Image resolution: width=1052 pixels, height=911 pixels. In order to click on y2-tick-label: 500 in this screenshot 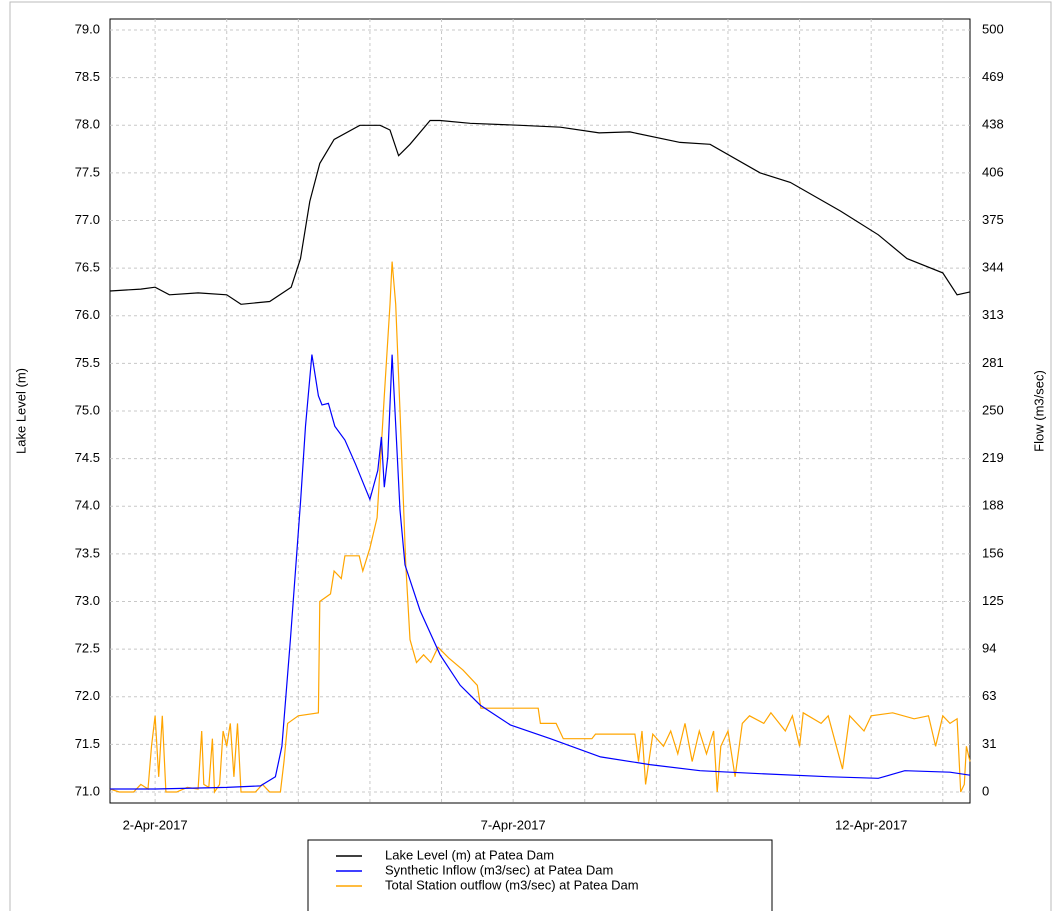, I will do `click(993, 28)`.